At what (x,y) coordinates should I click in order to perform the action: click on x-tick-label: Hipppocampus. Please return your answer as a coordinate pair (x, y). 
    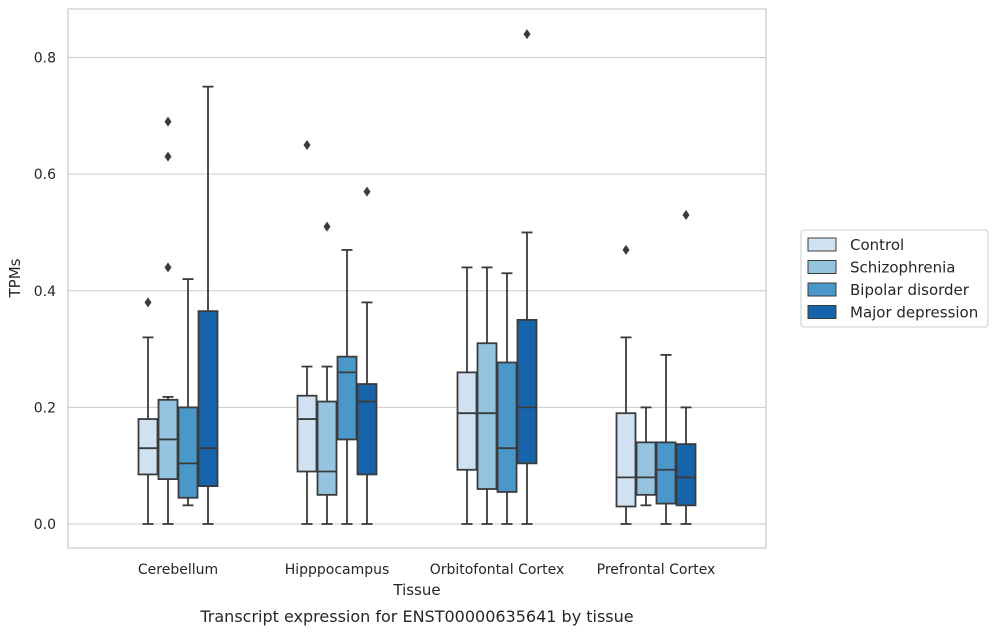
    Looking at the image, I should click on (337, 570).